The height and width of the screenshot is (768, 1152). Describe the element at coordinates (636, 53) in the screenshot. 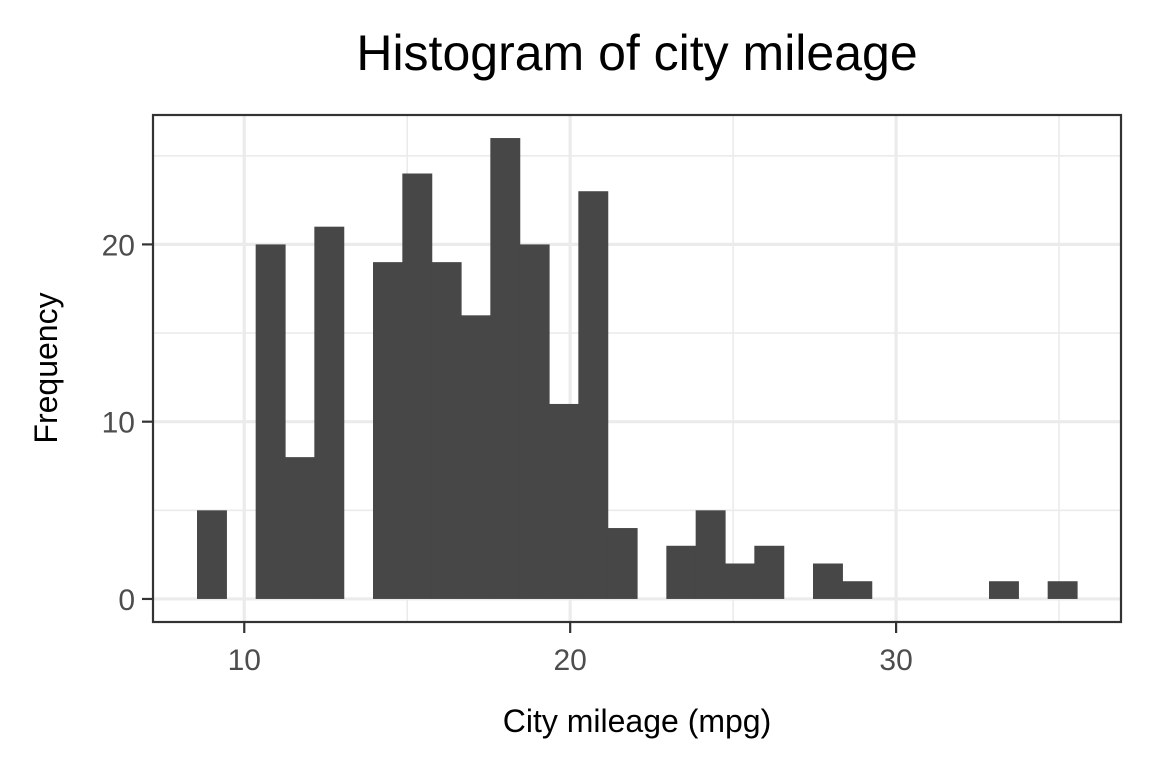

I see `chart-title: Histogram of city mileage` at that location.